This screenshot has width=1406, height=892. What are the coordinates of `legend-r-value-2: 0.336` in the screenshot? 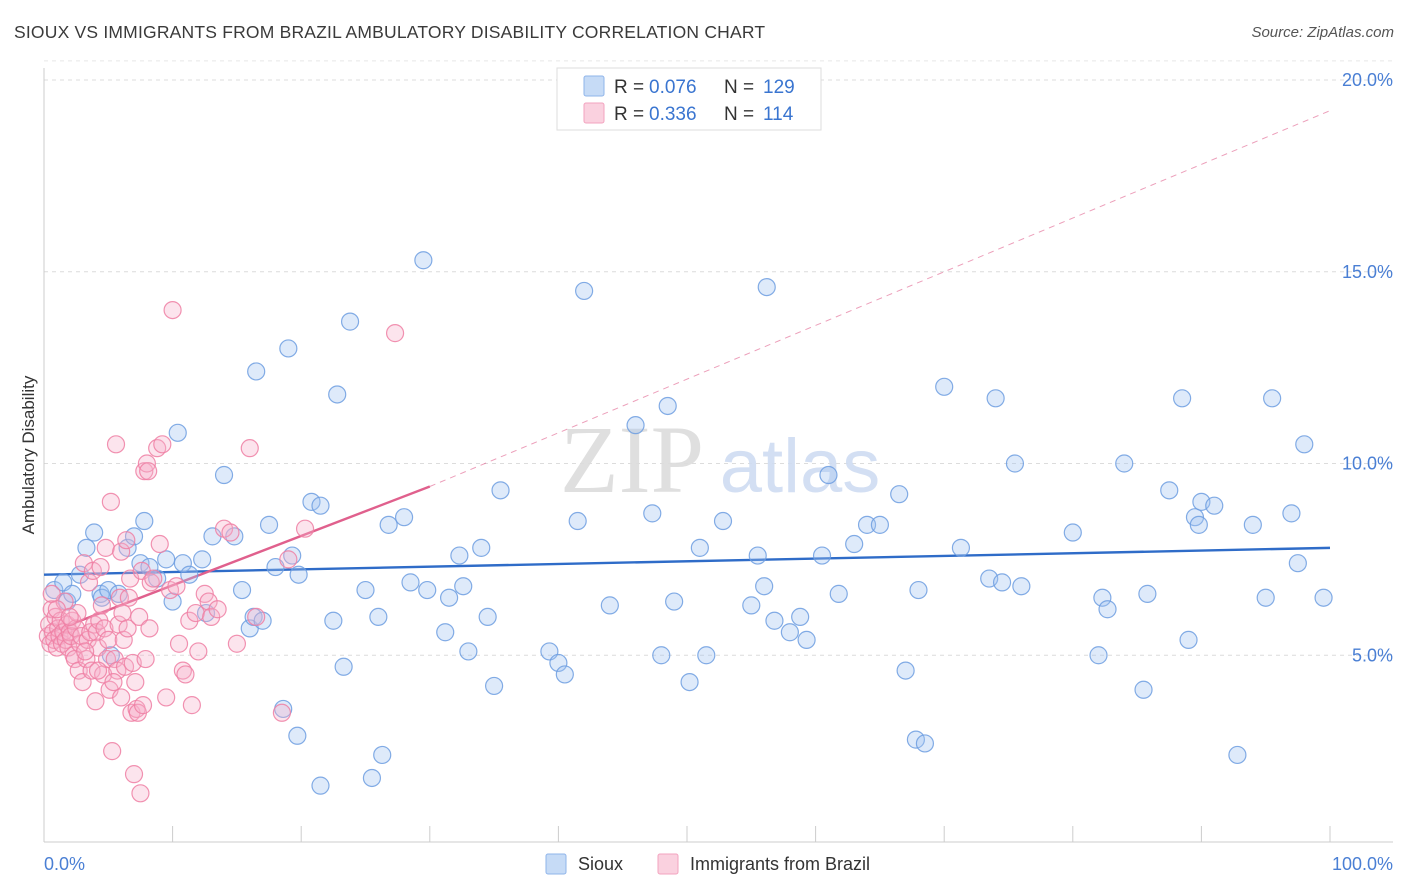 It's located at (673, 114).